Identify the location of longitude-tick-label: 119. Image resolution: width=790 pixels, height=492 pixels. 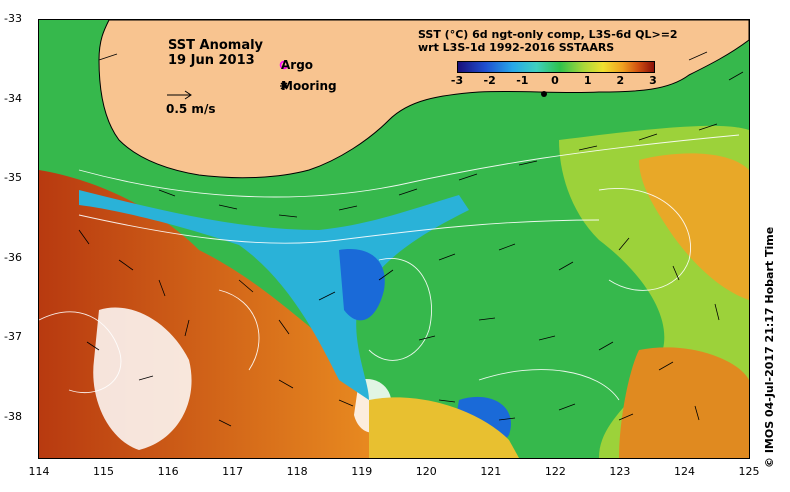
(362, 471).